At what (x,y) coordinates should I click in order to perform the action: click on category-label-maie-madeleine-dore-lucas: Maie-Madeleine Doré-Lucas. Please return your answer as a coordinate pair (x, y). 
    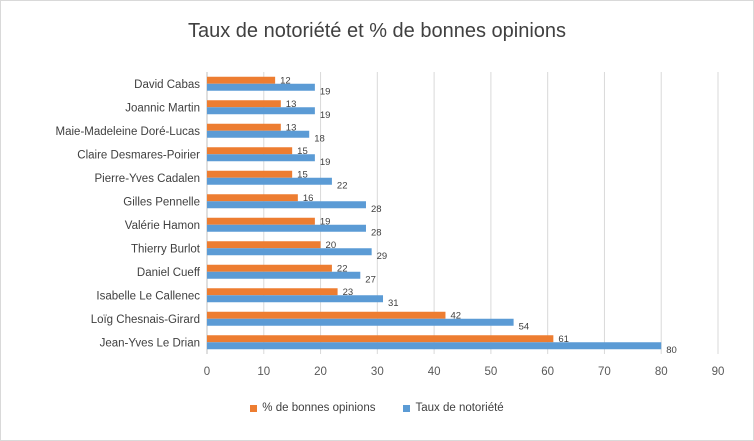
    Looking at the image, I should click on (128, 132).